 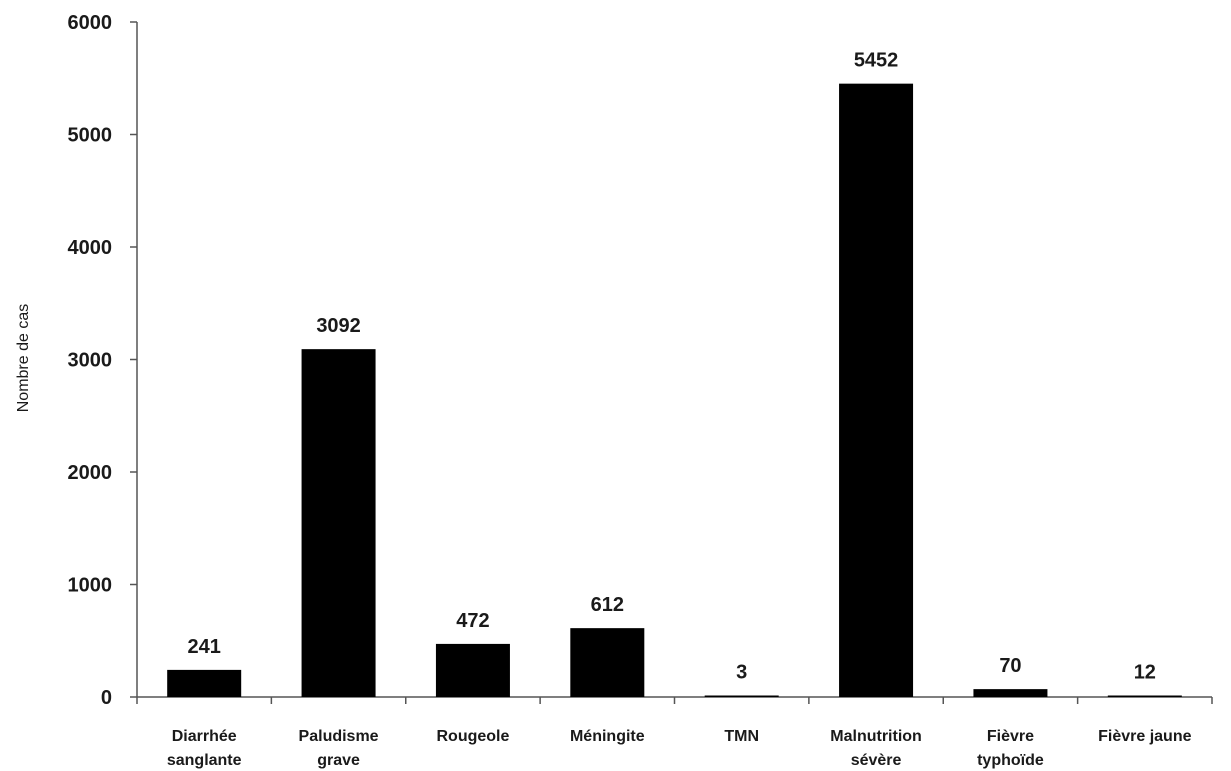 What do you see at coordinates (90, 586) in the screenshot?
I see `y-tick-label: 1000` at bounding box center [90, 586].